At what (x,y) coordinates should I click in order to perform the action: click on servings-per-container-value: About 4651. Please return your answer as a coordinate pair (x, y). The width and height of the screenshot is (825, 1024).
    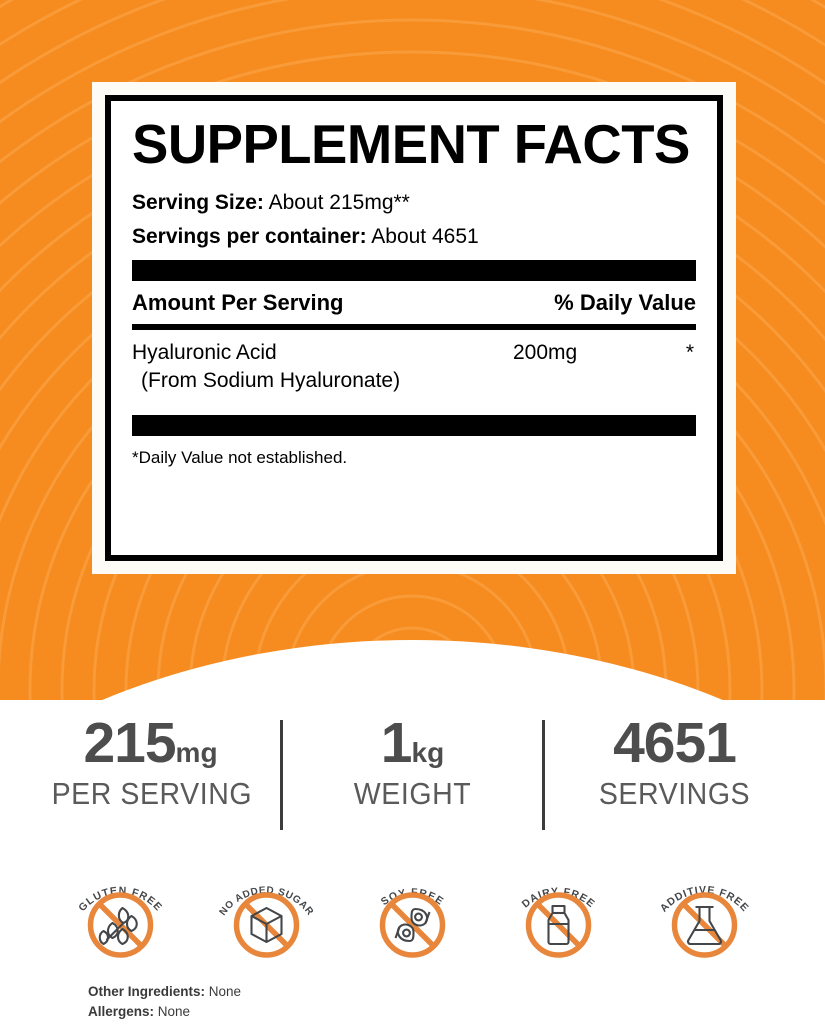
    Looking at the image, I should click on (425, 236).